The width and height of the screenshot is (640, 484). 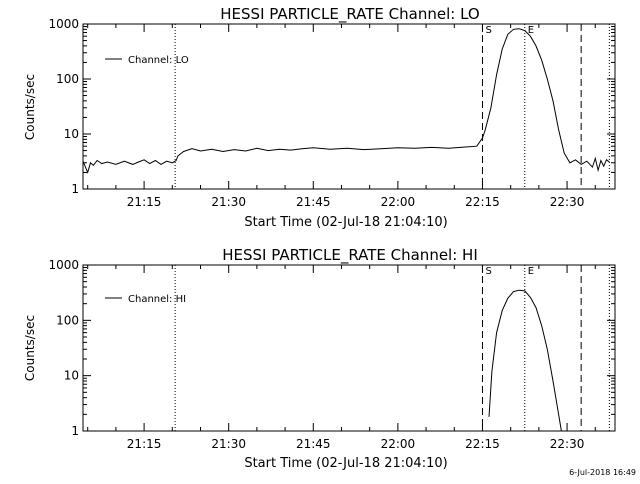 I want to click on legend-label-hi: Channel: HI, so click(x=157, y=299).